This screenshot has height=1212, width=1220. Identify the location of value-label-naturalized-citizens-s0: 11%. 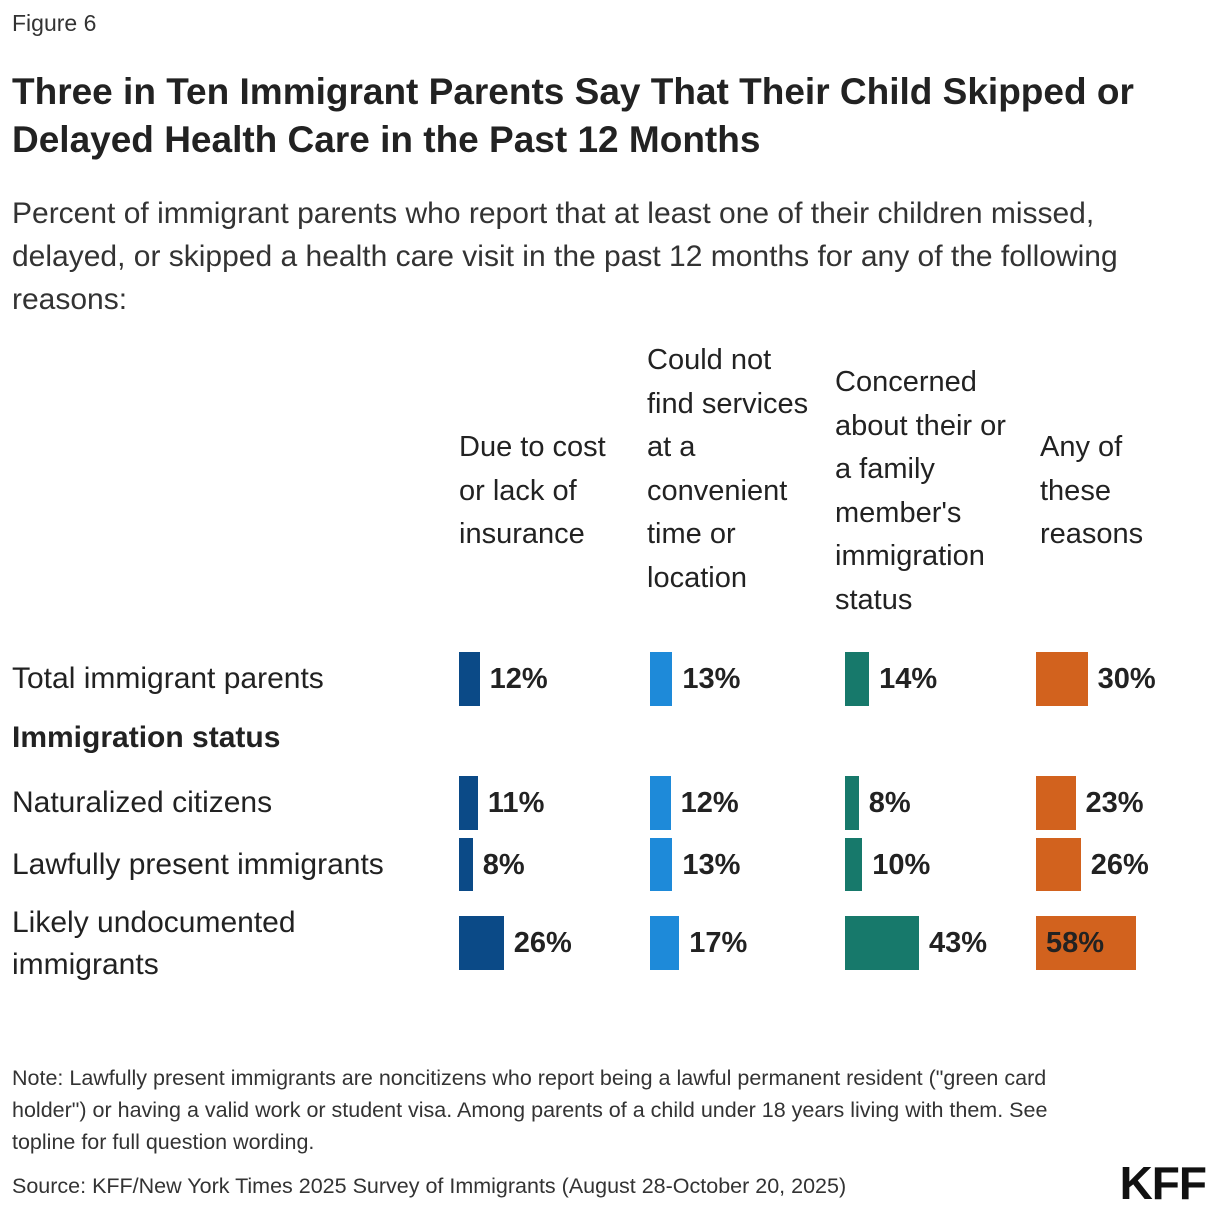
(516, 803).